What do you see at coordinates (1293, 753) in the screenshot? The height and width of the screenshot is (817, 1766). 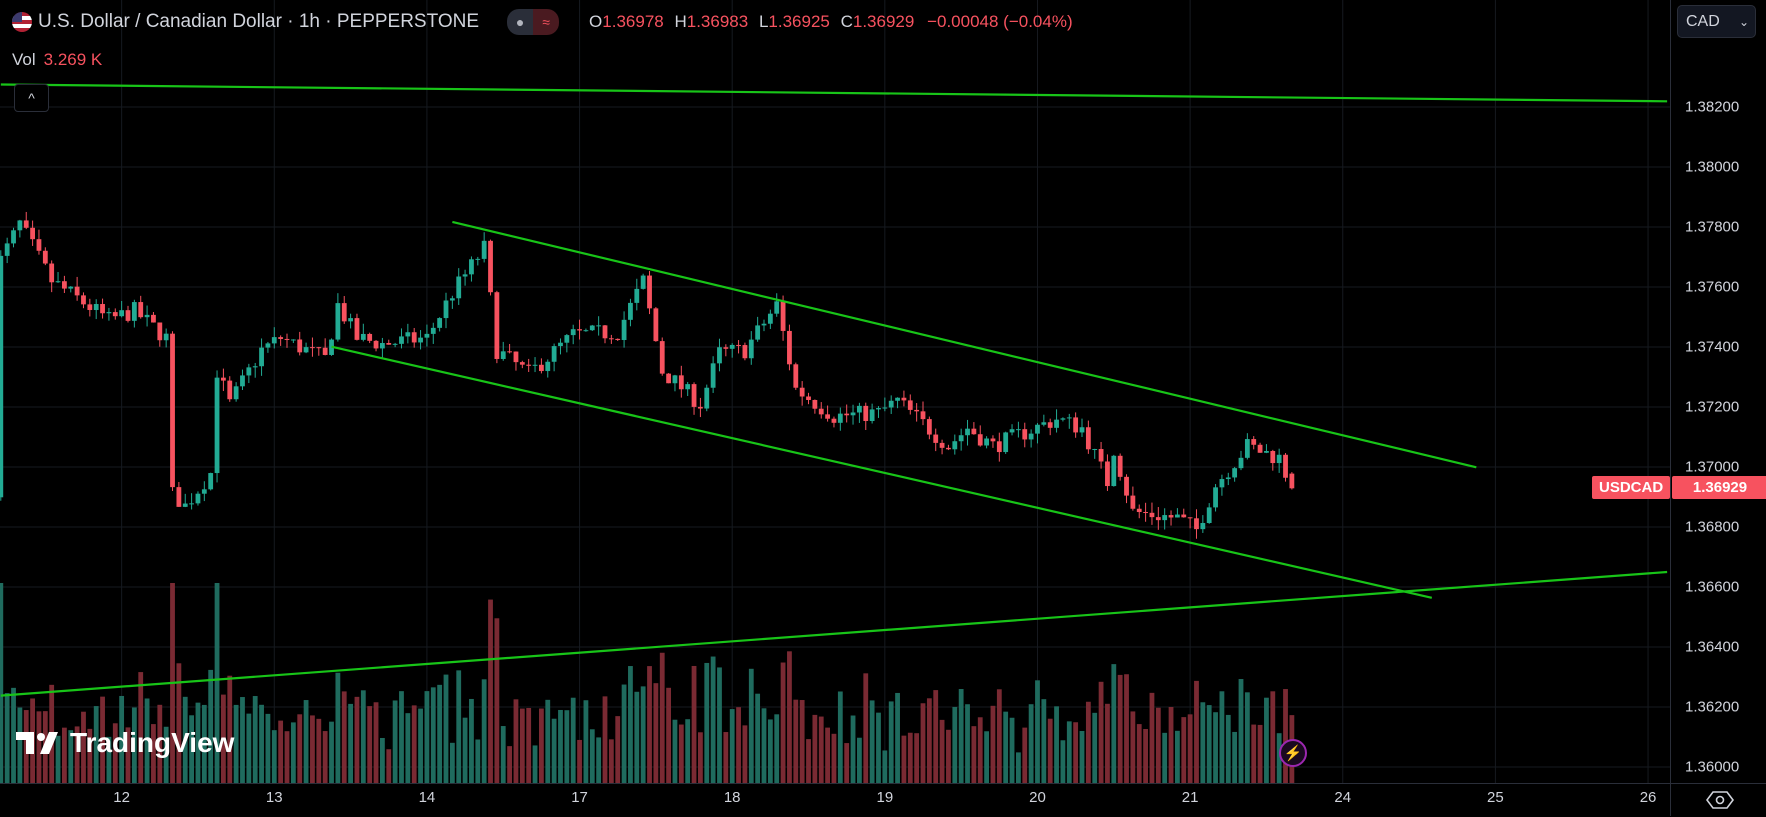 I see `lightning-icon: ⚡` at bounding box center [1293, 753].